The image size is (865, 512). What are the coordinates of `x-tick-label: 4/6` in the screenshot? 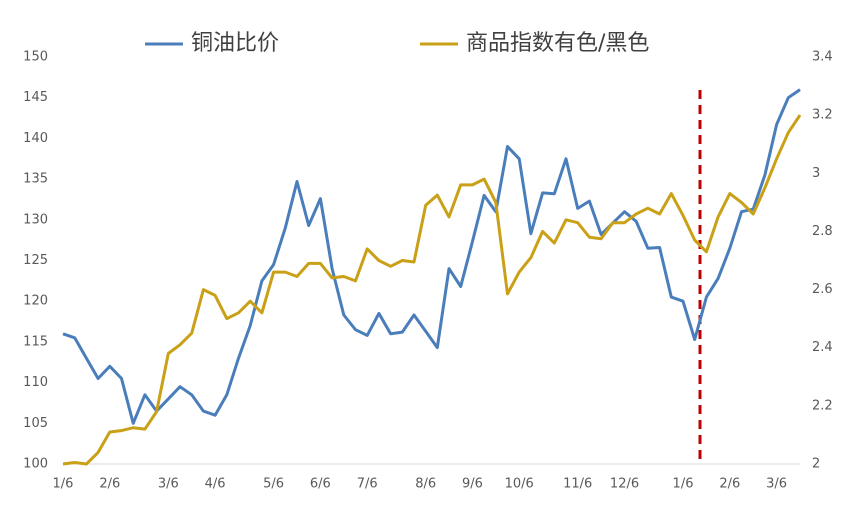 It's located at (215, 484).